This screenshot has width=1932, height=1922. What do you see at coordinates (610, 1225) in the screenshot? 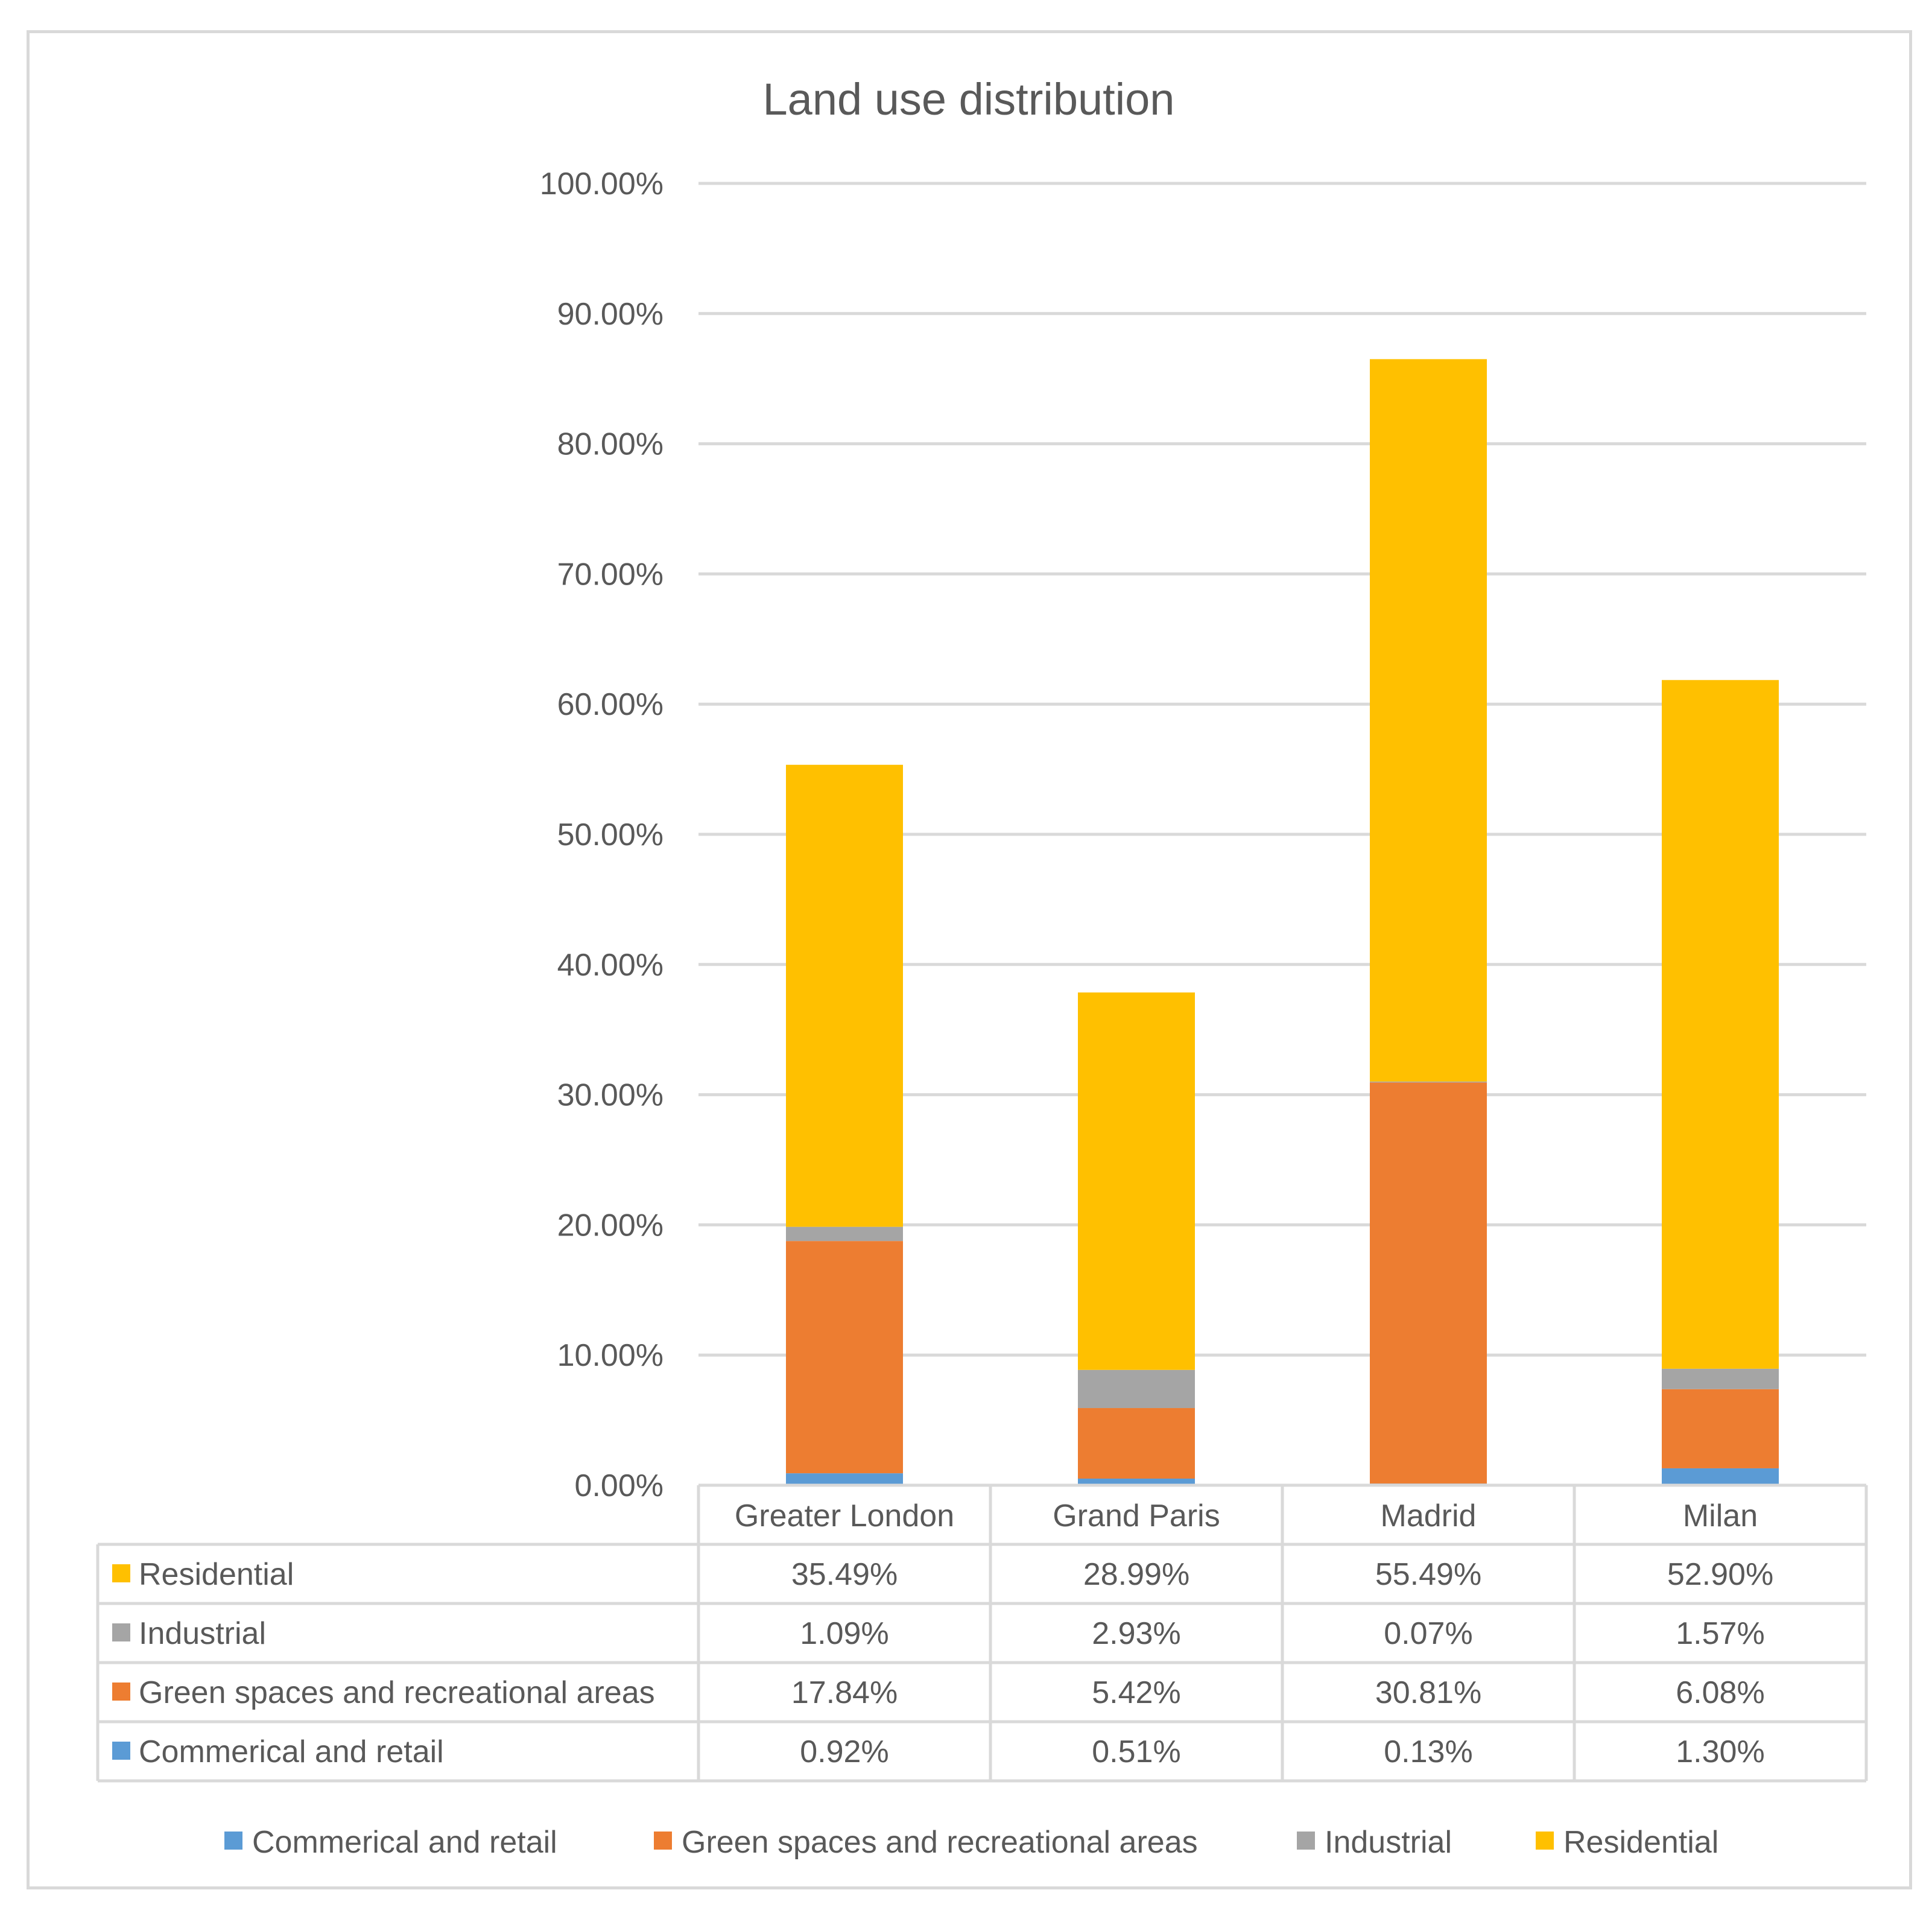
I see `y-tick-label: 20.00%` at bounding box center [610, 1225].